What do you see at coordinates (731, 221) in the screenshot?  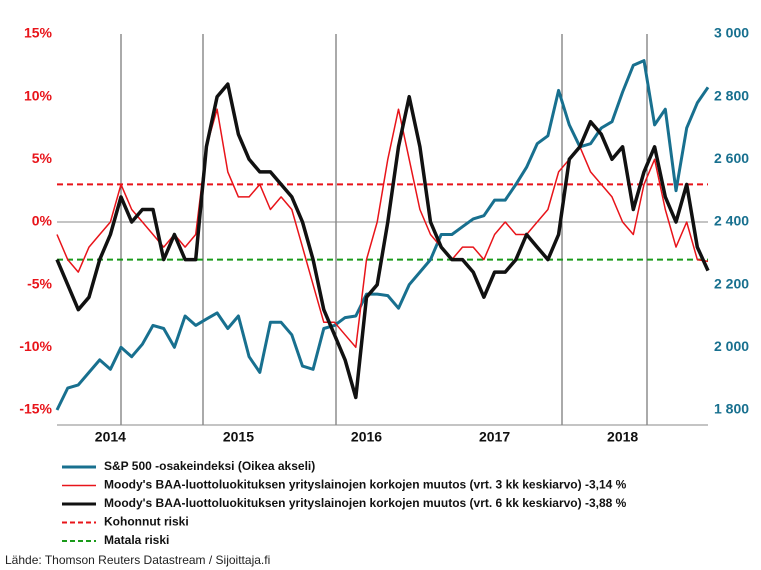 I see `y2-tick-label: 2 400` at bounding box center [731, 221].